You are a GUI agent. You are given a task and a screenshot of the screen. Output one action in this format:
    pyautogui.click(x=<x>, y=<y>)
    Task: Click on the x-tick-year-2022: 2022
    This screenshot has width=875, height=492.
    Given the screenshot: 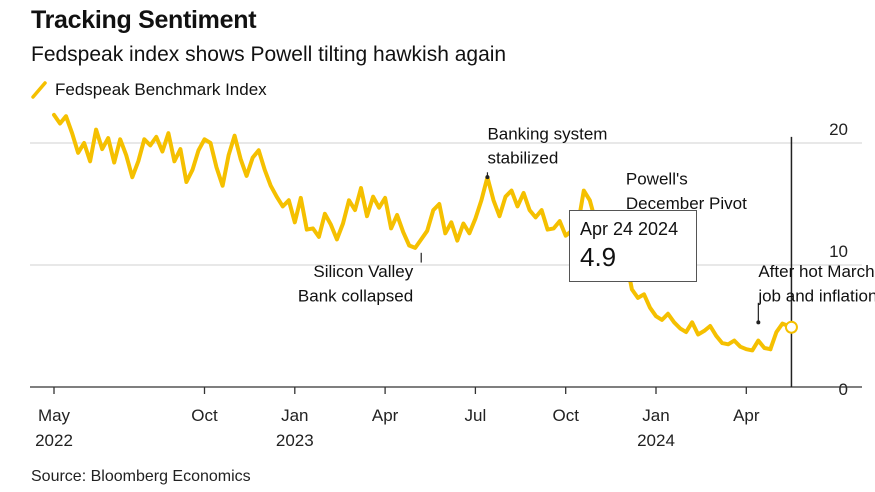 What is the action you would take?
    pyautogui.click(x=54, y=440)
    